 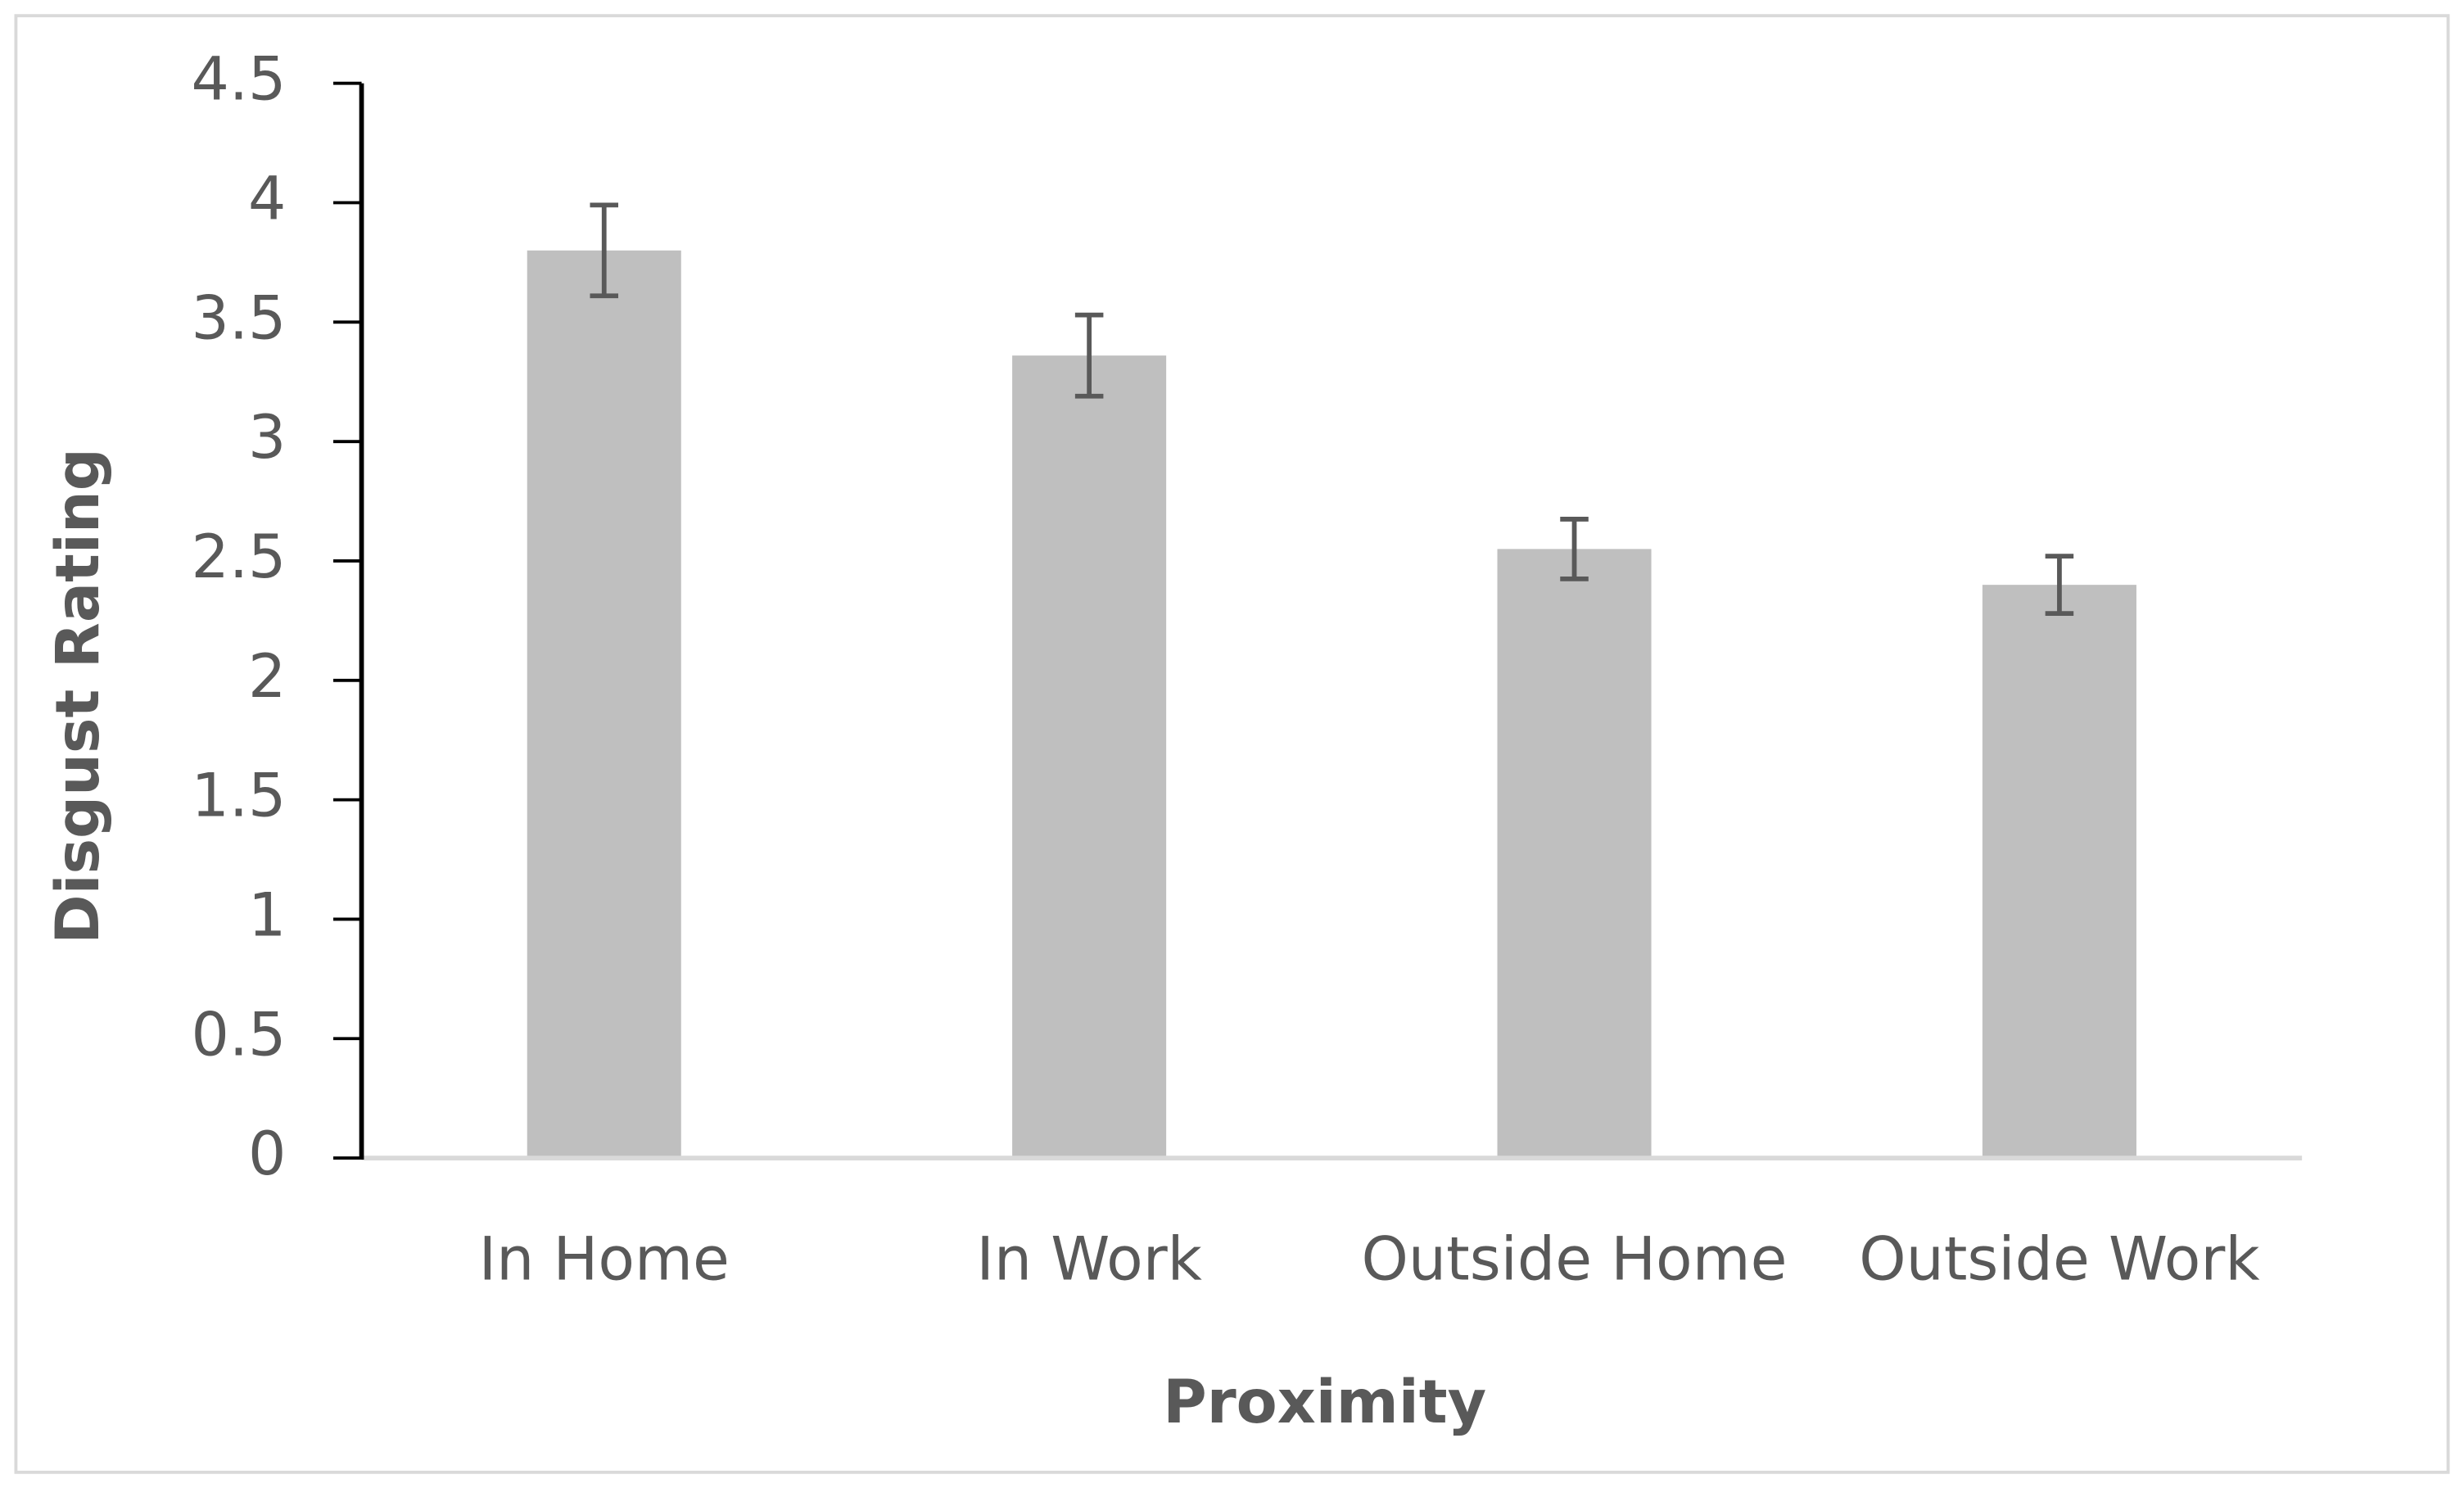 I want to click on y-tick-label: 2.5, so click(x=238, y=557).